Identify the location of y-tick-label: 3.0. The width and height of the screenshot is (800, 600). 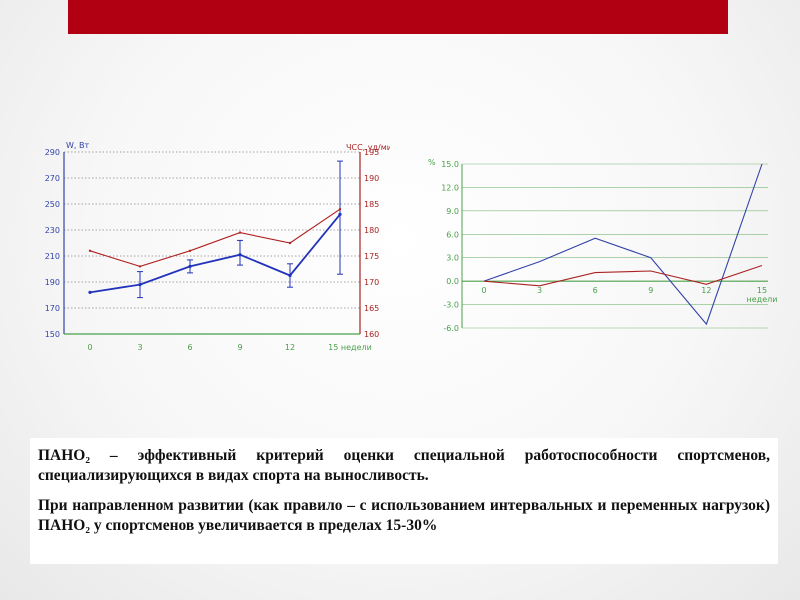
(452, 258).